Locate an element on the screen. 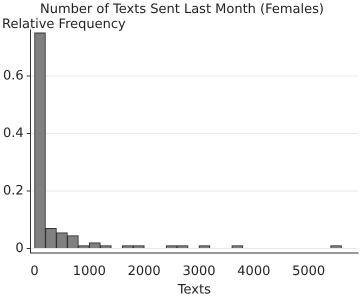  chart-title: Number of Texts Sent Last Month (Females) is located at coordinates (182, 9).